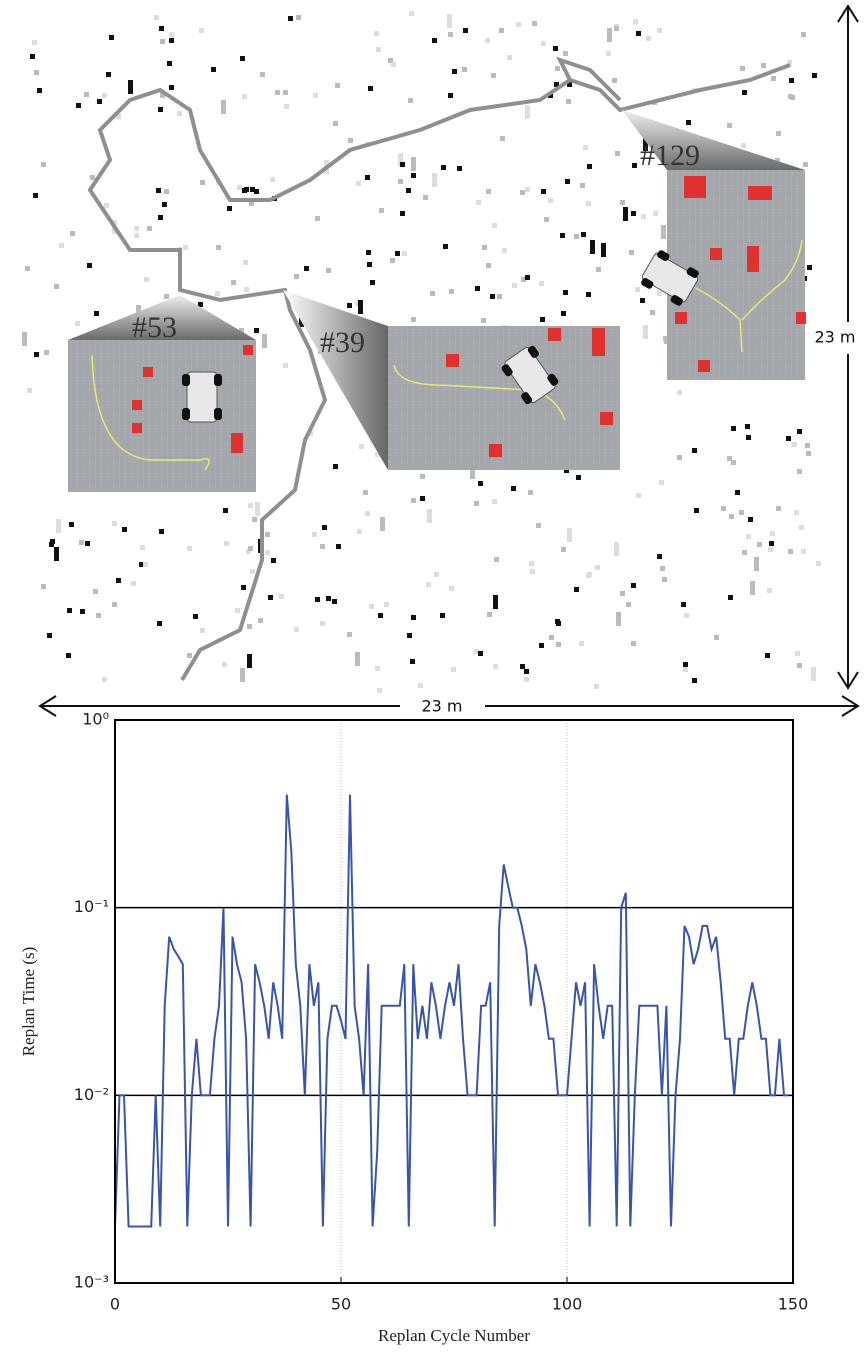  Describe the element at coordinates (834, 337) in the screenshot. I see `scale-label: 23 m` at that location.